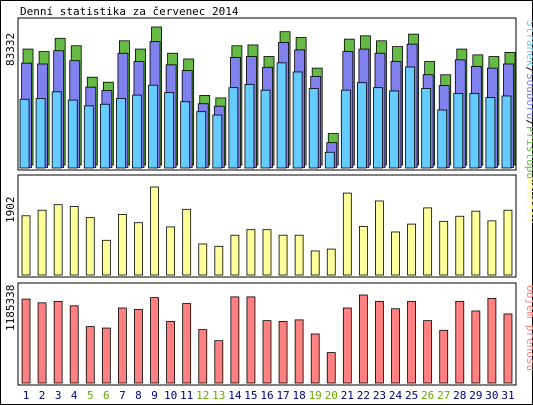 The width and height of the screenshot is (533, 405). Describe the element at coordinates (528, 43) in the screenshot. I see `legend-item-traffic-0: Stránek` at that location.